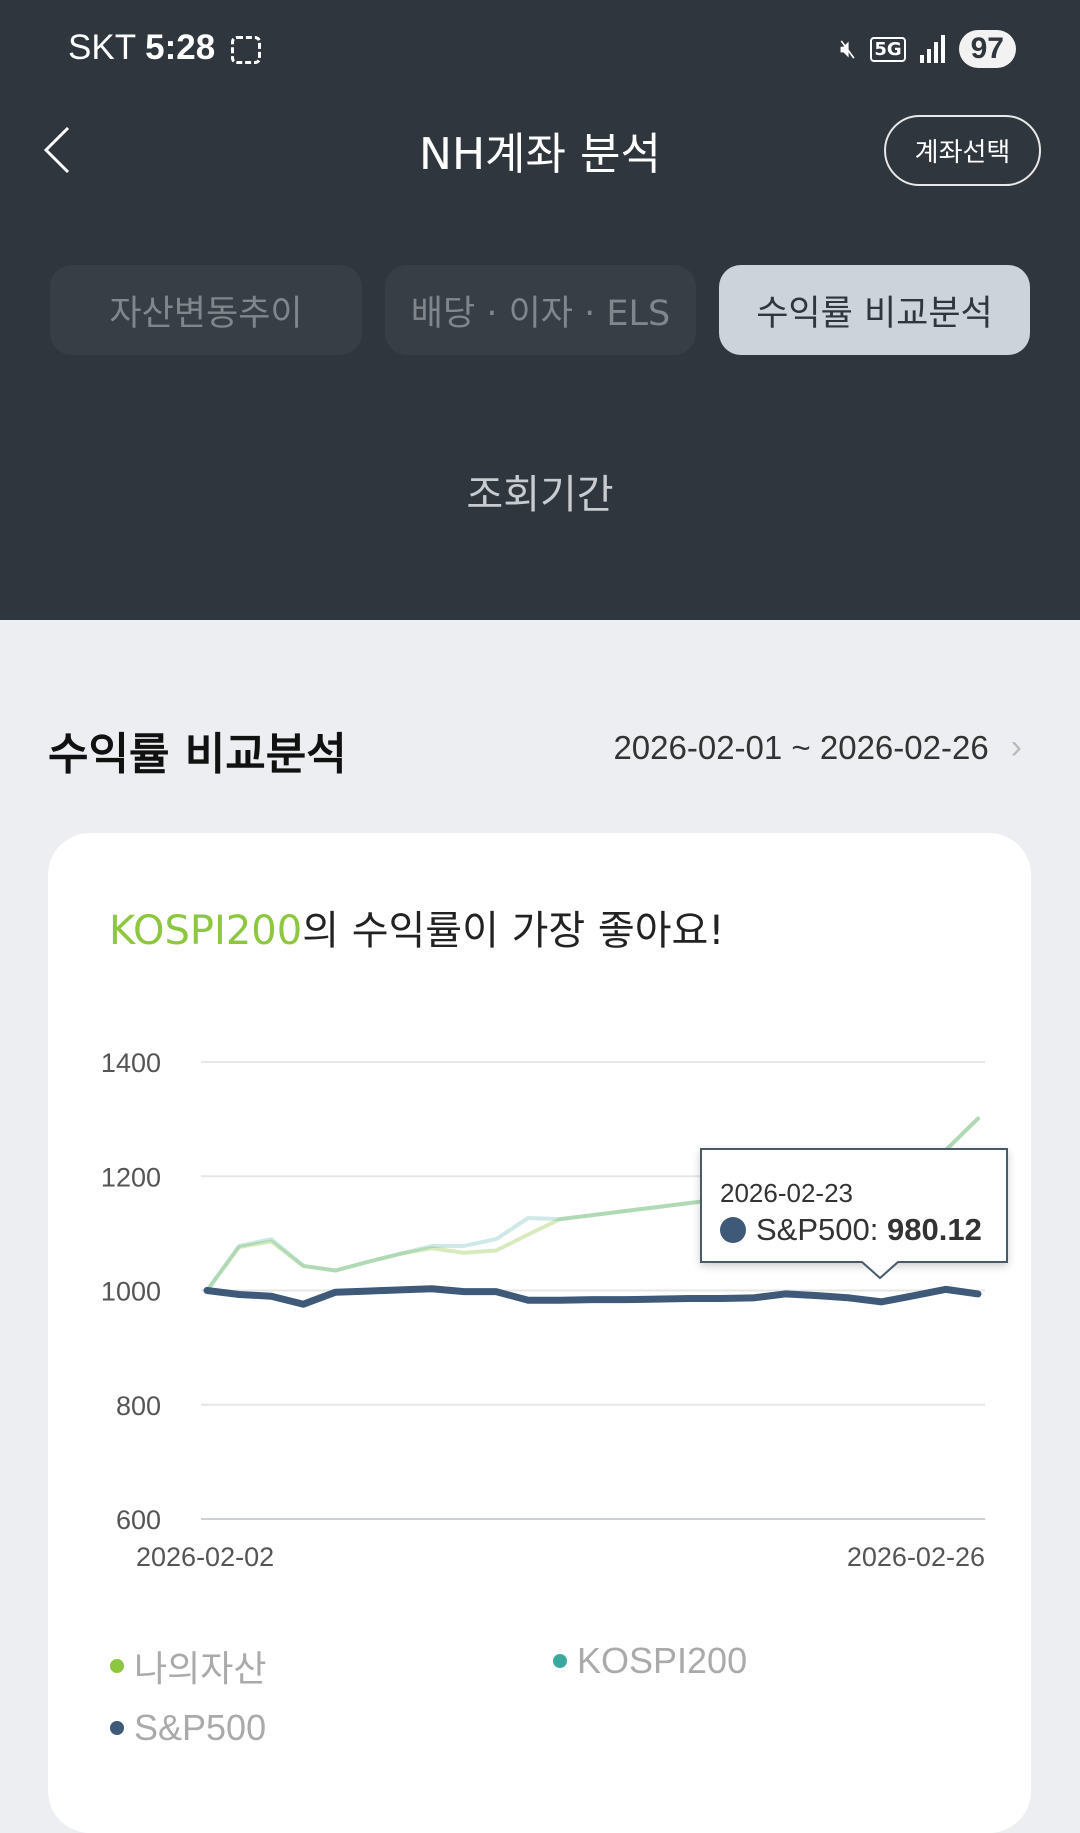  I want to click on tab-asset-trend: 자산변동추이, so click(206, 310).